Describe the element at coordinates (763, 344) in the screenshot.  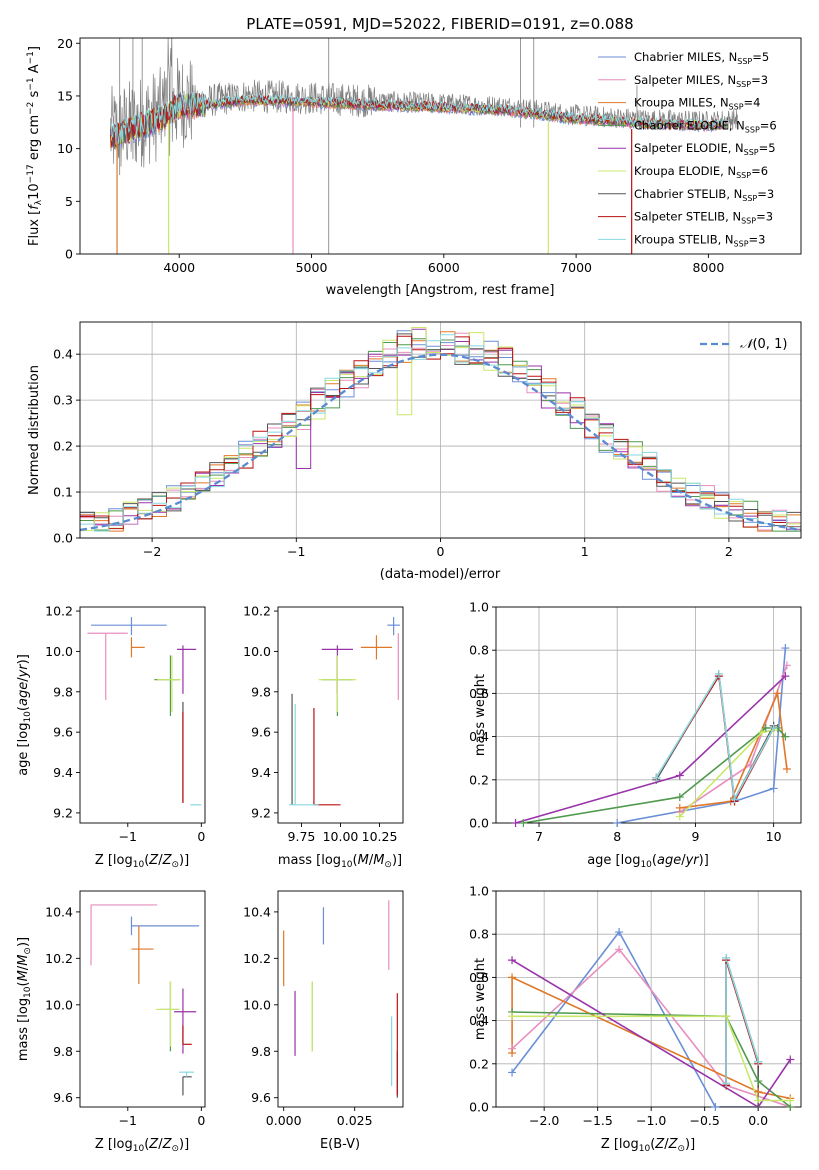
I see `legend-label: 𝒩(0, 1)` at that location.